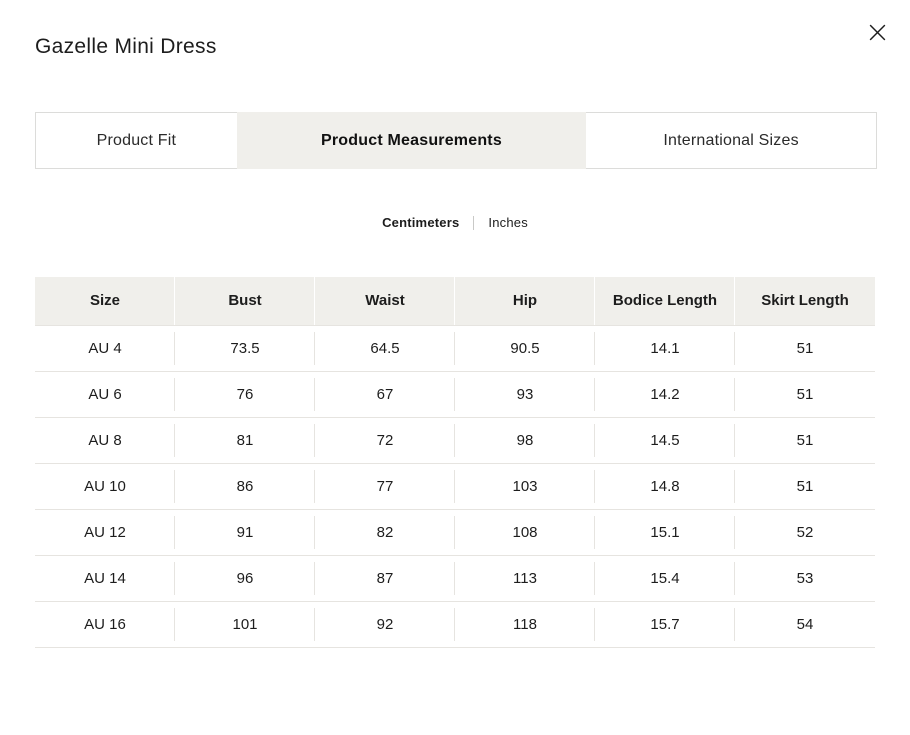  What do you see at coordinates (245, 578) in the screenshot?
I see `measurement-cell: 96` at bounding box center [245, 578].